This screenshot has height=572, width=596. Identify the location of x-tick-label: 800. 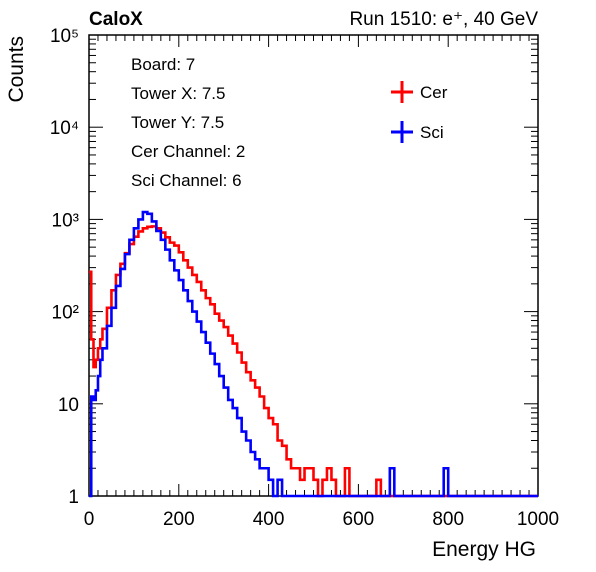
(448, 519).